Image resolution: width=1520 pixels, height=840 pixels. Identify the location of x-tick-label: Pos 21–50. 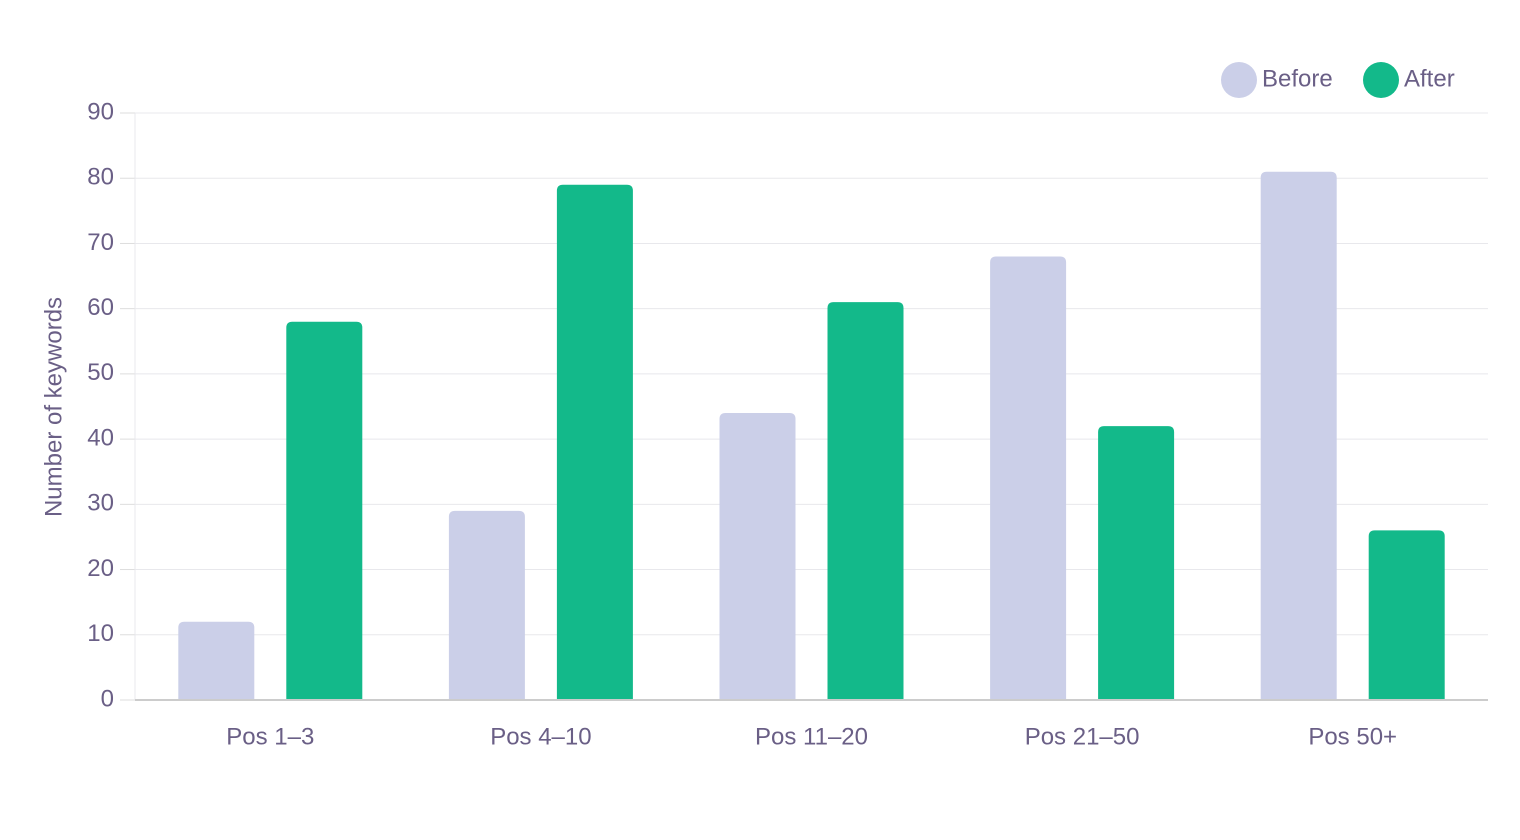
(1082, 736).